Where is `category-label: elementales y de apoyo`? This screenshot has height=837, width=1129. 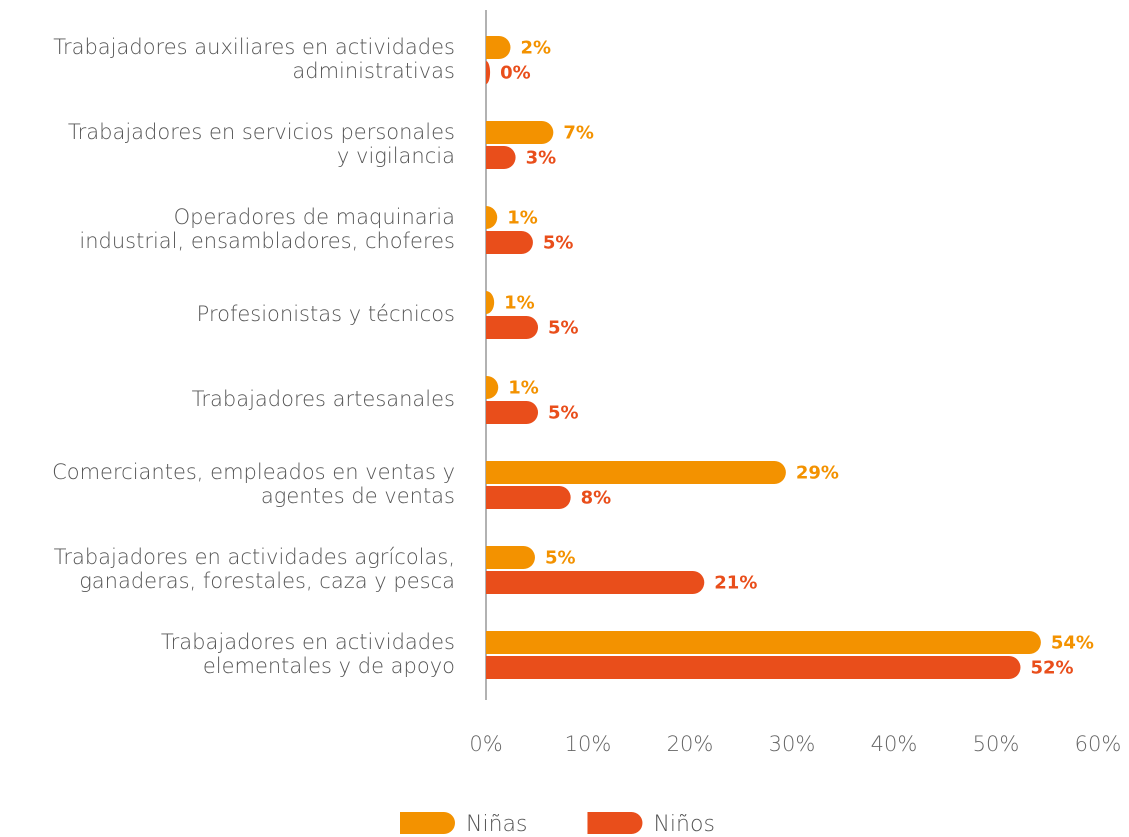
category-label: elementales y de apoyo is located at coordinates (329, 666).